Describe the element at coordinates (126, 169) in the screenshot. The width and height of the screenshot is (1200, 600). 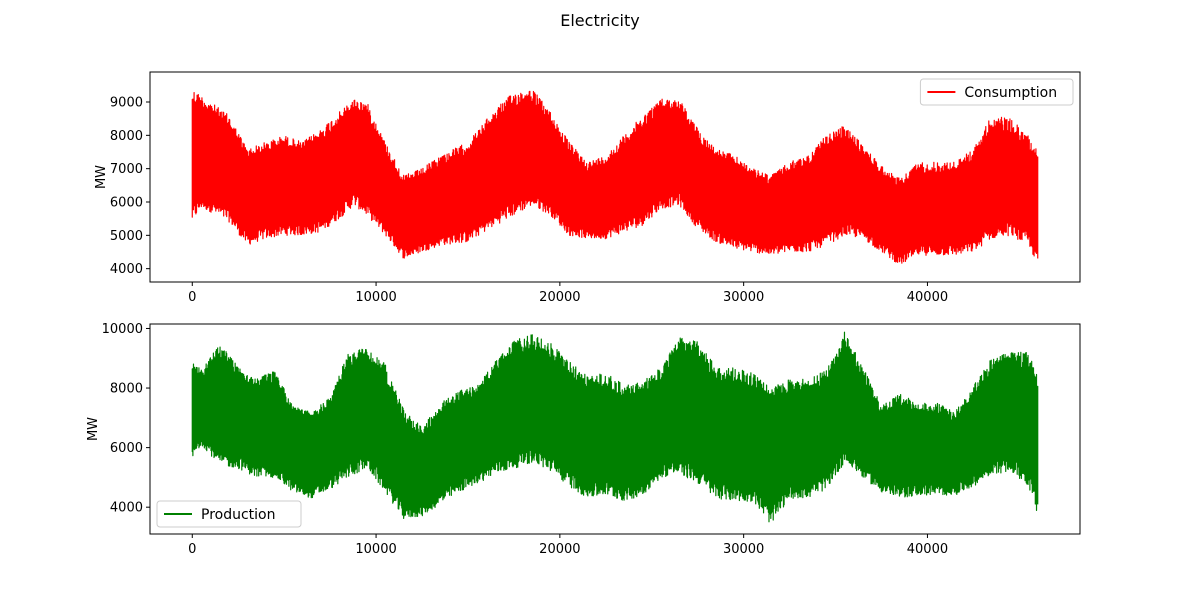
I see `consumption-y-tick-label: 7000` at that location.